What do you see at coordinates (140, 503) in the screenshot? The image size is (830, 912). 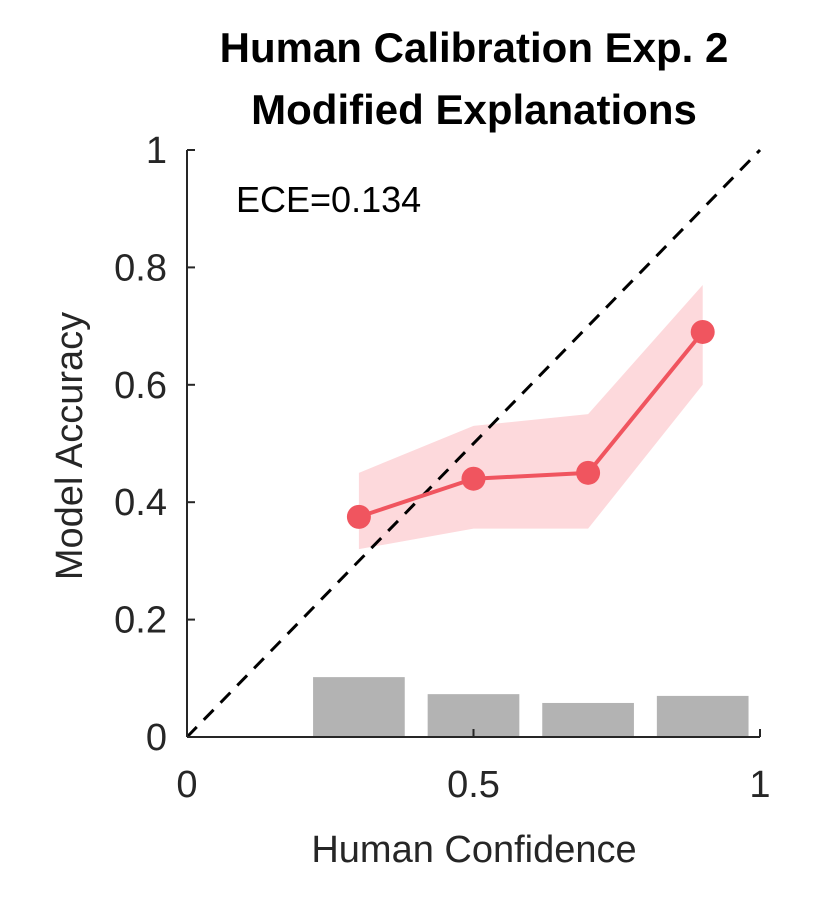 I see `y-tick-label-3: 0.4` at bounding box center [140, 503].